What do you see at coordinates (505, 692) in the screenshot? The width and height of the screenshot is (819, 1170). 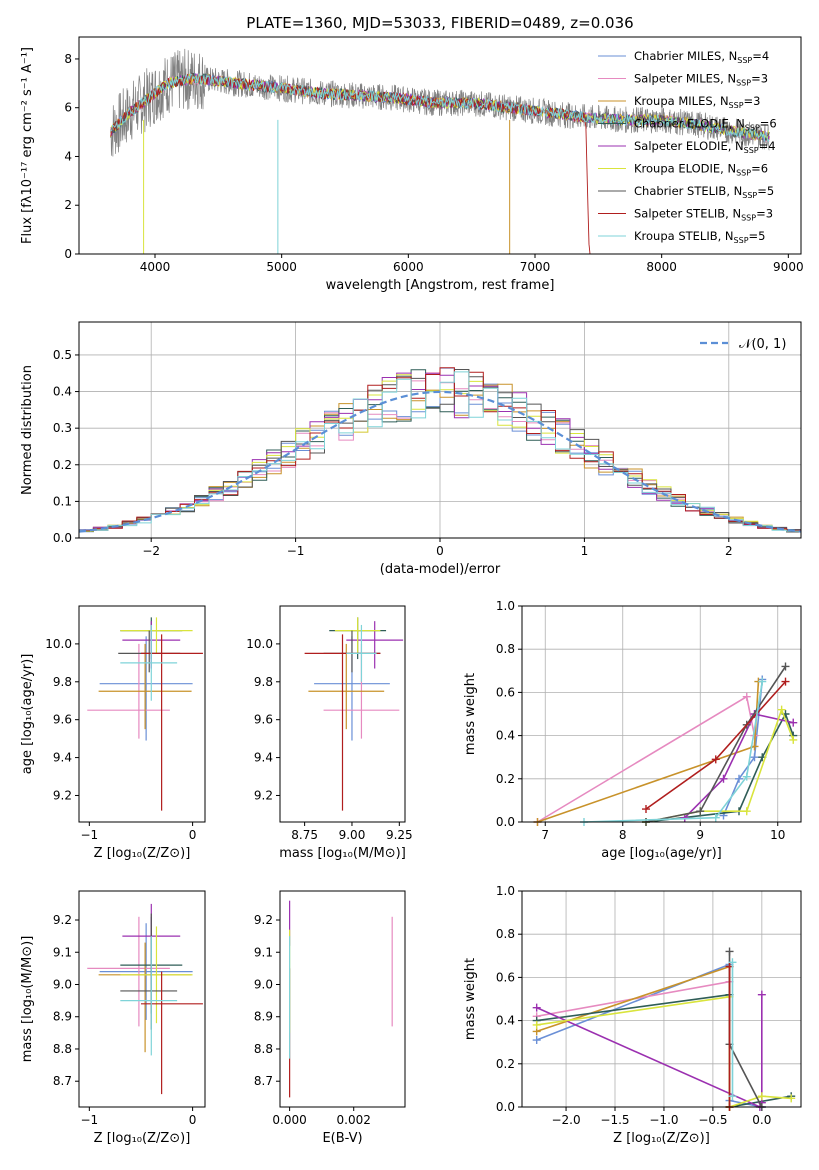 I see `y-tick-label: 0.6` at bounding box center [505, 692].